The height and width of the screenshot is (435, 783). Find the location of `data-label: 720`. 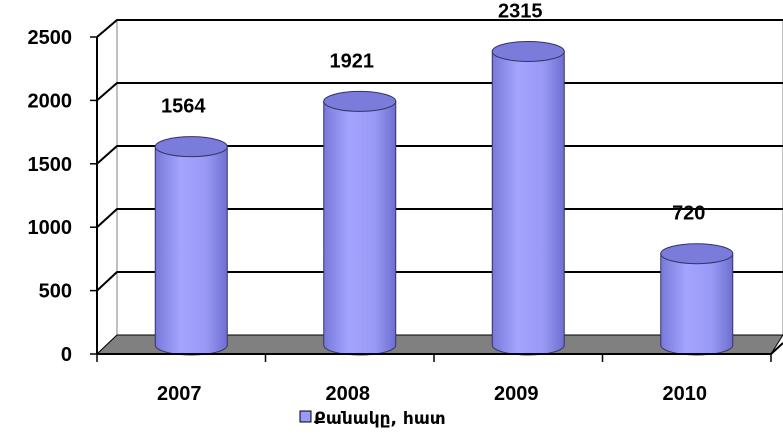

data-label: 720 is located at coordinates (688, 214).